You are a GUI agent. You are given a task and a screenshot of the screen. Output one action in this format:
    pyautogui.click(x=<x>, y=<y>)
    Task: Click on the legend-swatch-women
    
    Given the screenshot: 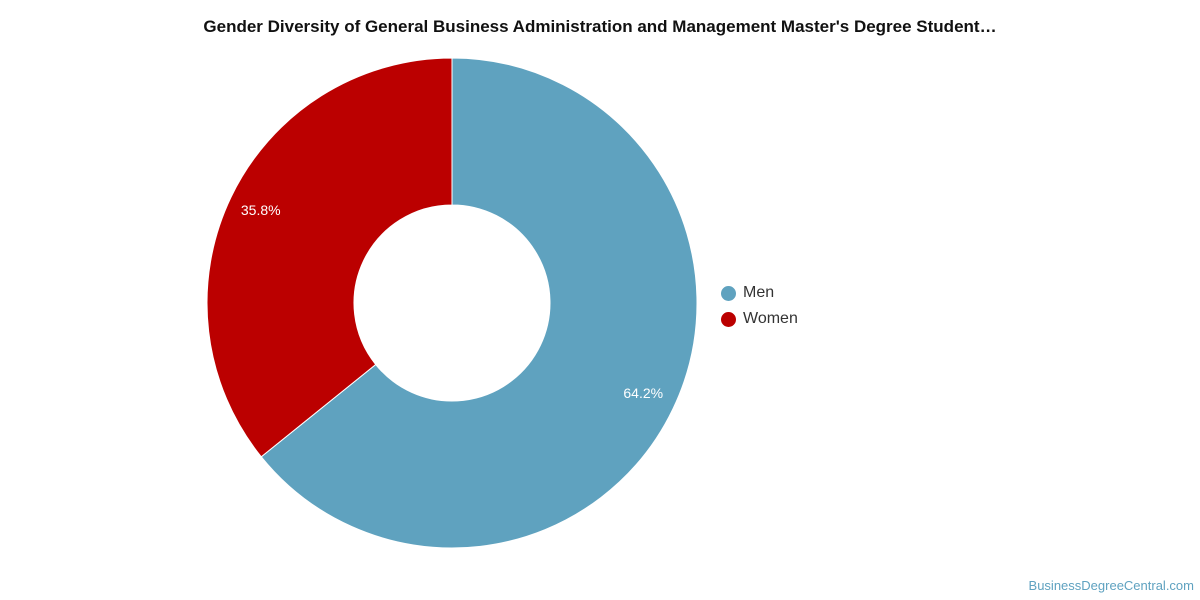 What is the action you would take?
    pyautogui.click(x=728, y=319)
    